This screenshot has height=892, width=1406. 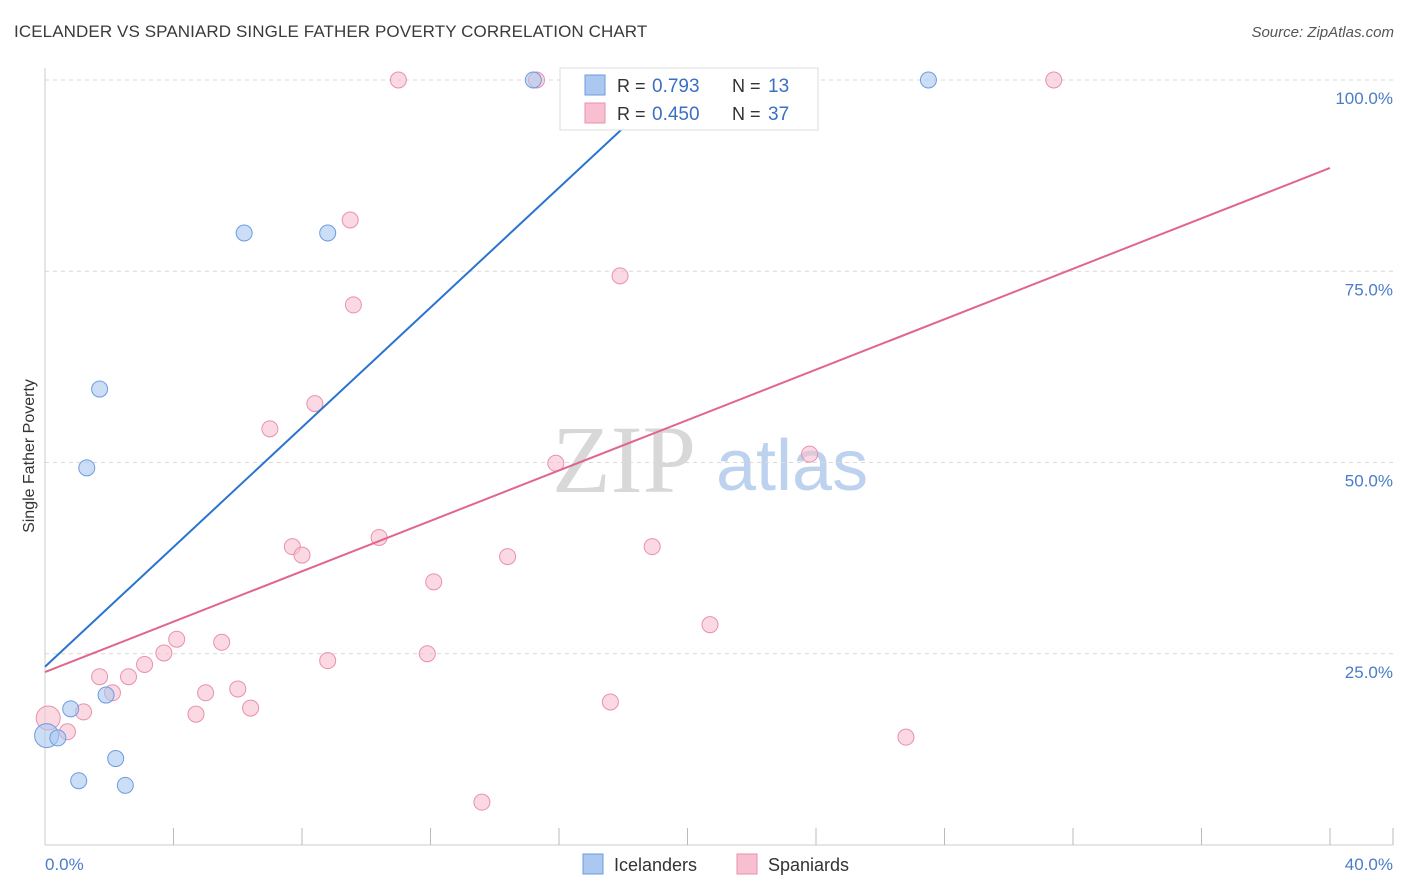 What do you see at coordinates (655, 865) in the screenshot?
I see `legend-label-icelanders: Icelanders` at bounding box center [655, 865].